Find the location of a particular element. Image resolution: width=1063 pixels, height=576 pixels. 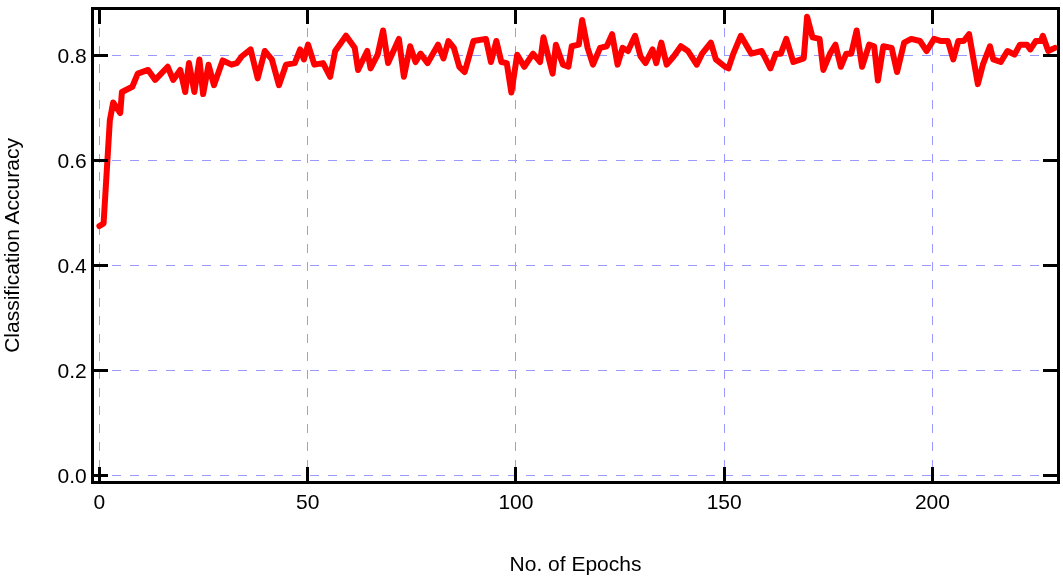

y-tick-label: 0.2 is located at coordinates (72, 370).